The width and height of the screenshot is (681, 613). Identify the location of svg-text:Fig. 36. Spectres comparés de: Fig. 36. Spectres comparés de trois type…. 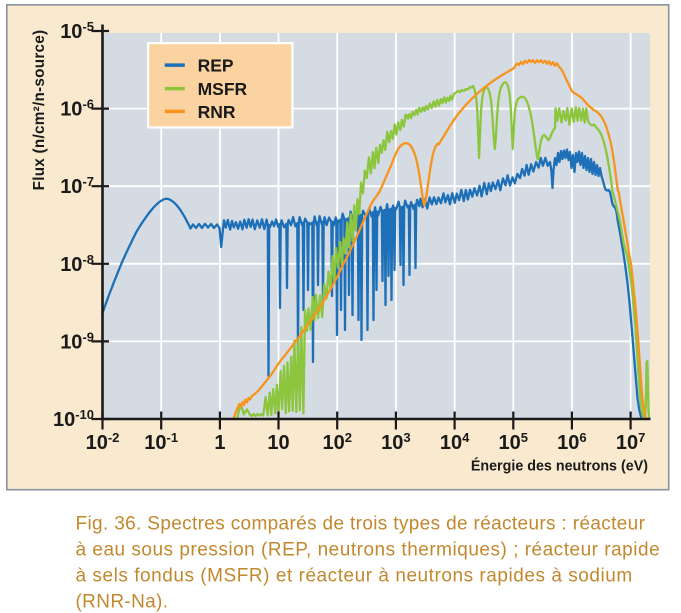
(361, 524).